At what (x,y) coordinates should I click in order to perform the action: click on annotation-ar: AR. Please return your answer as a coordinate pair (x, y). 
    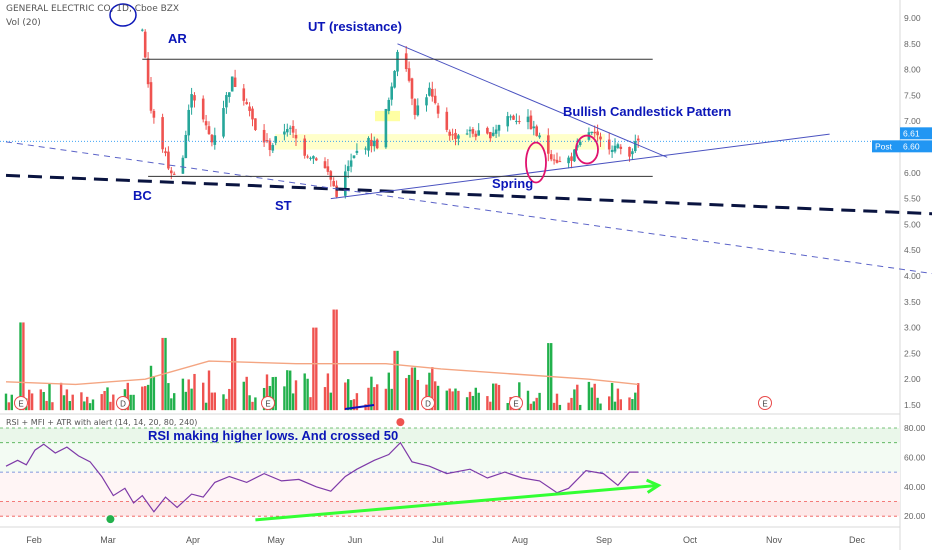
    Looking at the image, I should click on (177, 38).